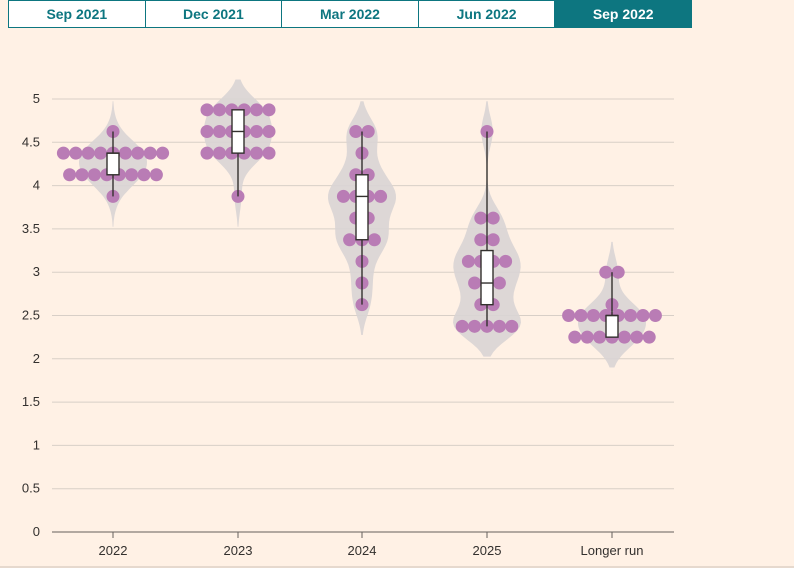  I want to click on y-tick-label: 2, so click(36, 358).